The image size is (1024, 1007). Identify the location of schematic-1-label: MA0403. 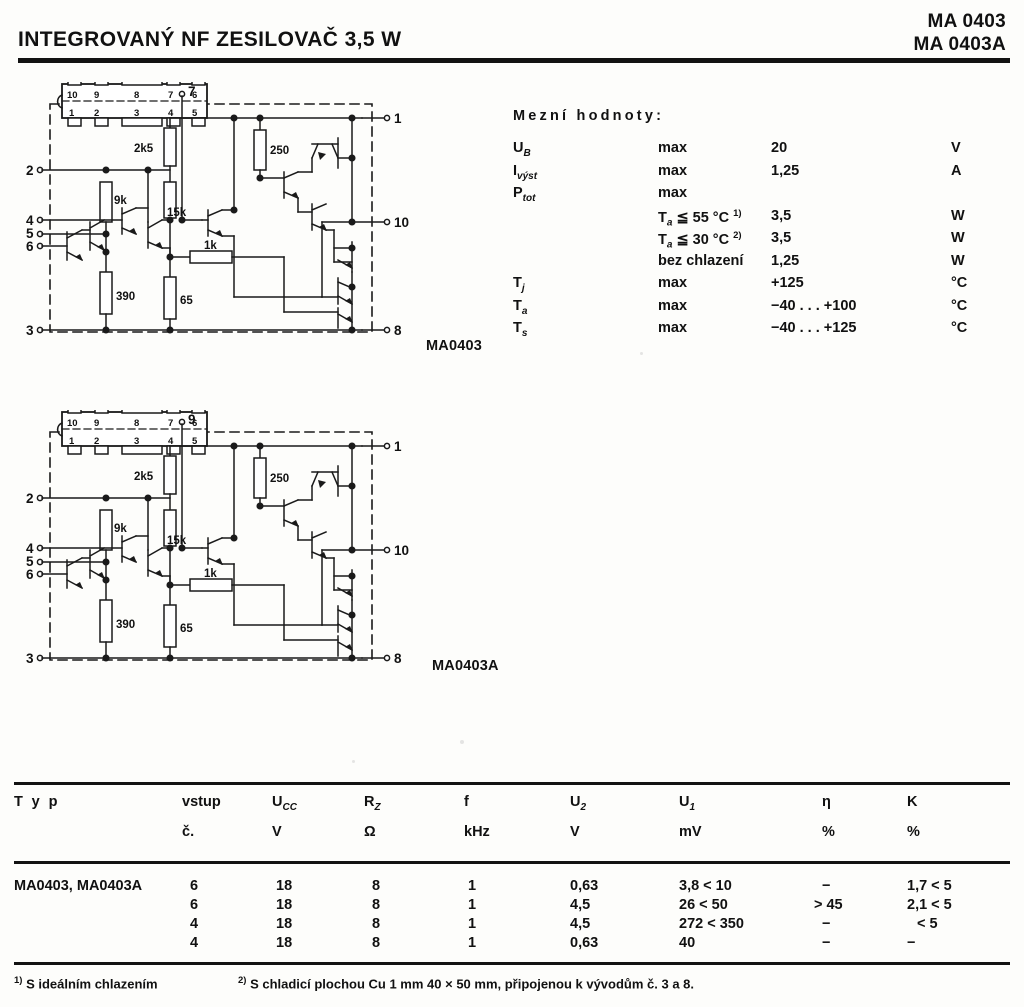
(454, 346).